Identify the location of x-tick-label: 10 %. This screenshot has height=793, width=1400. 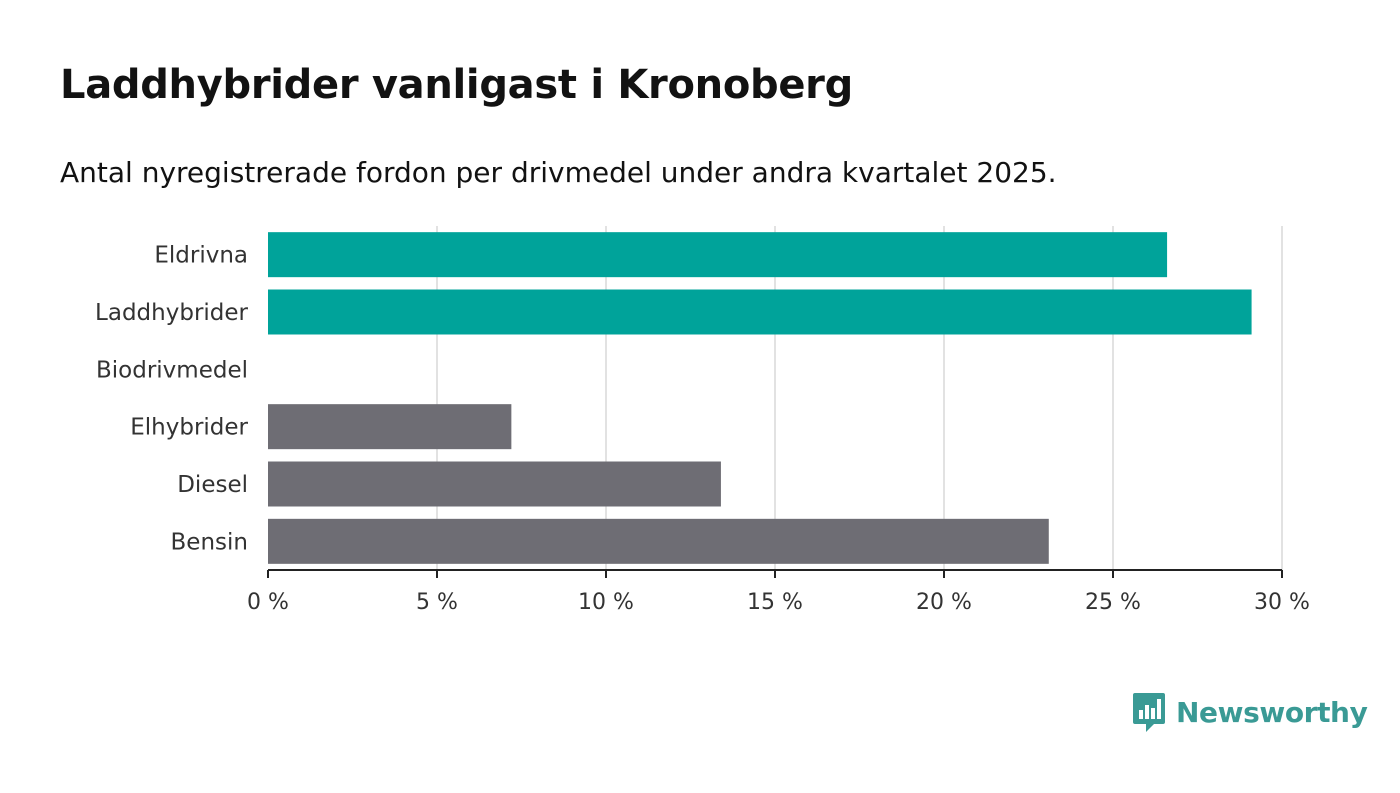
(606, 602).